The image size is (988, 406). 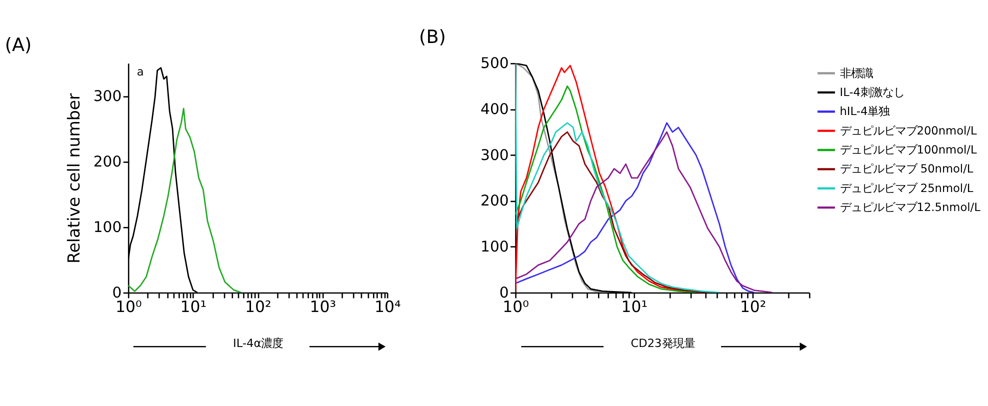 I want to click on y-tick-label: 500, so click(x=494, y=63).